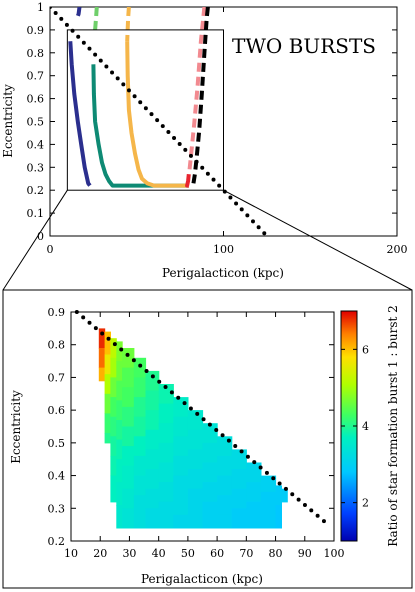 This screenshot has height=592, width=415. I want to click on heatmap-y-tick-label: 0.6, so click(57, 410).